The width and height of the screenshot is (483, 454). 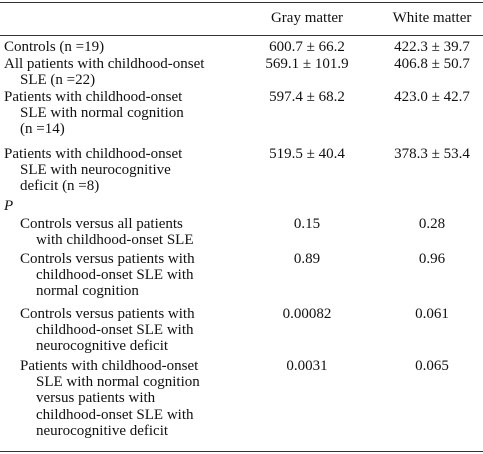 I want to click on row-label: All patients with childhood-onset, so click(x=104, y=64).